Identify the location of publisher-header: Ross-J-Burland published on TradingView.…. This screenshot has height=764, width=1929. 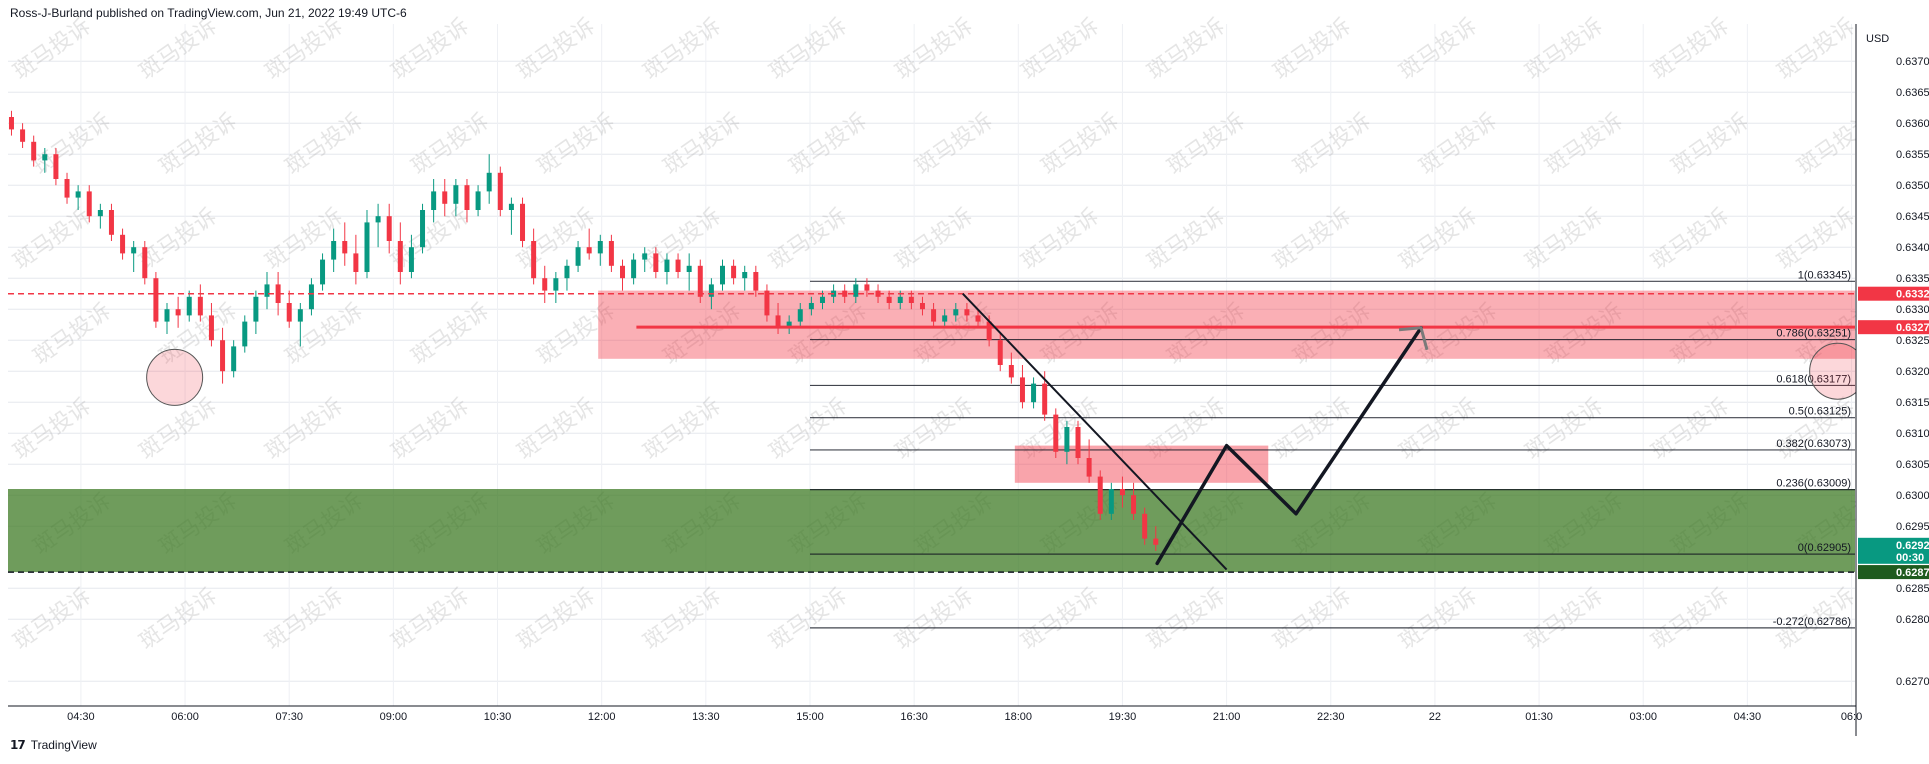
(208, 13).